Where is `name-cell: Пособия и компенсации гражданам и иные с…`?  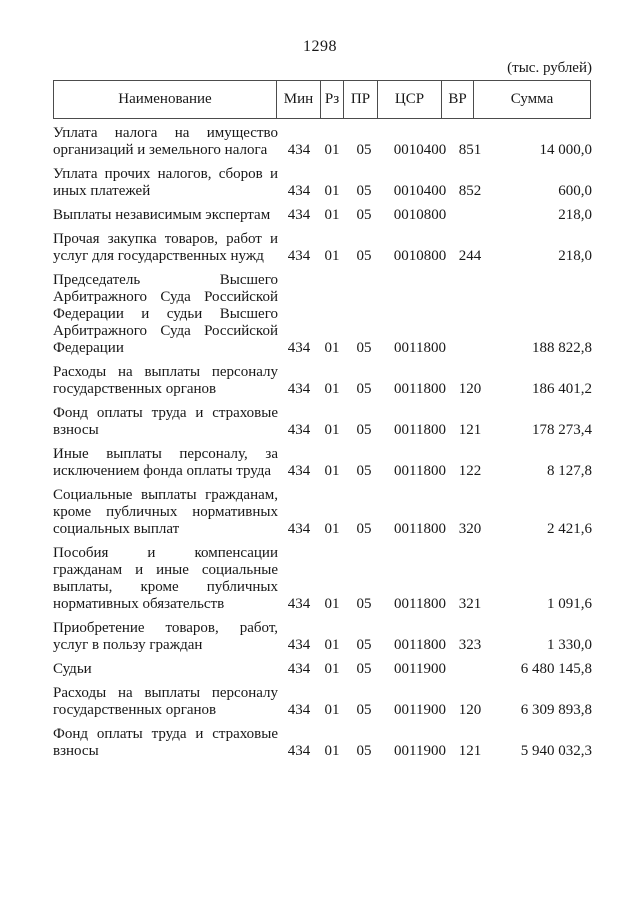 name-cell: Пособия и компенсации гражданам и иные с… is located at coordinates (165, 578).